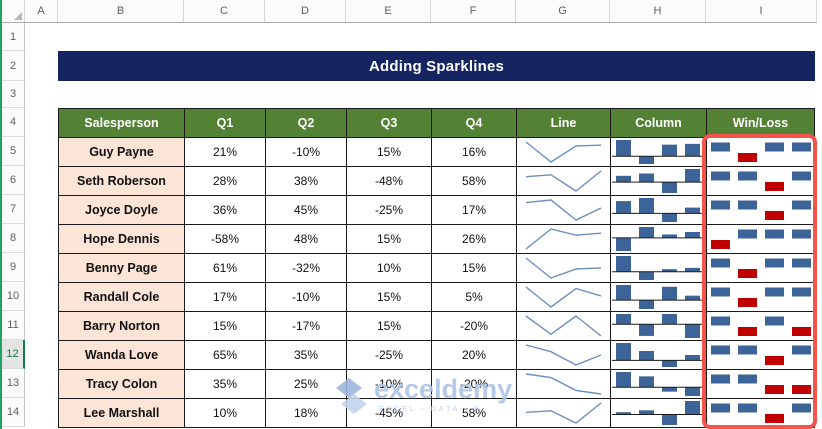 The width and height of the screenshot is (822, 429). What do you see at coordinates (306, 355) in the screenshot?
I see `cell-q2: 35%` at bounding box center [306, 355].